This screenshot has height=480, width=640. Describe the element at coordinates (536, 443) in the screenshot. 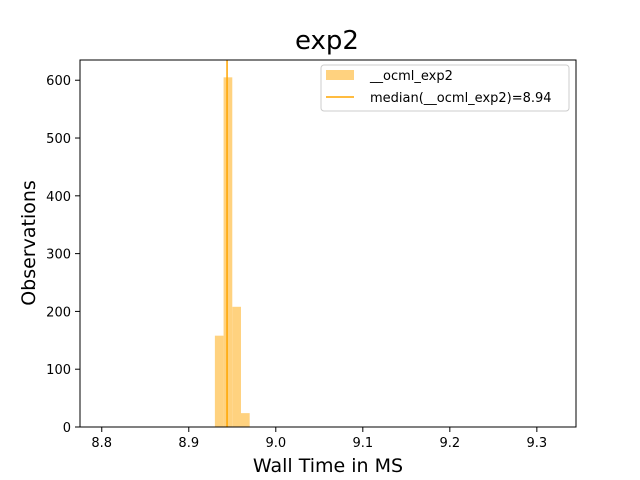

I see `x-tick-label: 9.3` at that location.